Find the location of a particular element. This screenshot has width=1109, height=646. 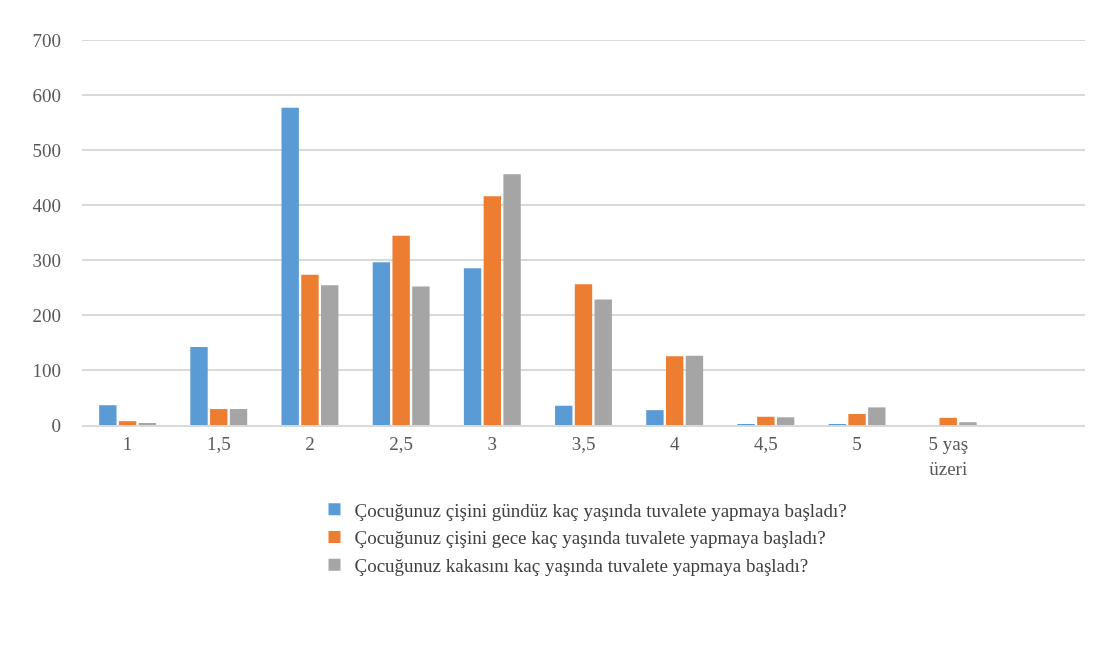

legend-label: Çocuğunuz kakasını kaç yaşında tuvalete yapmaya başladı? is located at coordinates (581, 566).